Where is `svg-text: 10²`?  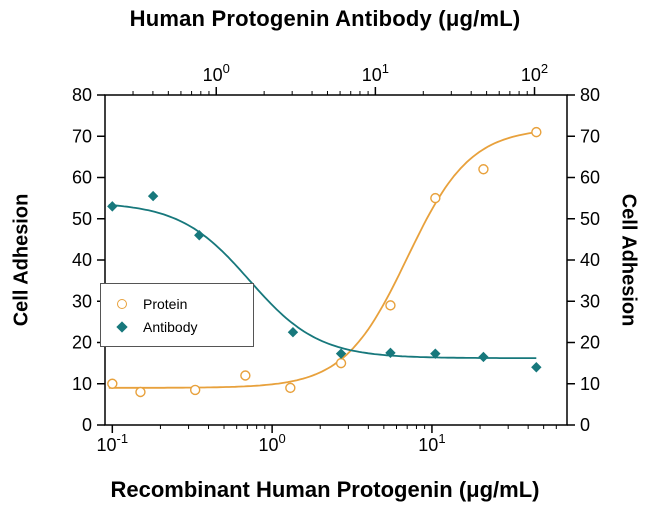 svg-text: 10² is located at coordinates (534, 73).